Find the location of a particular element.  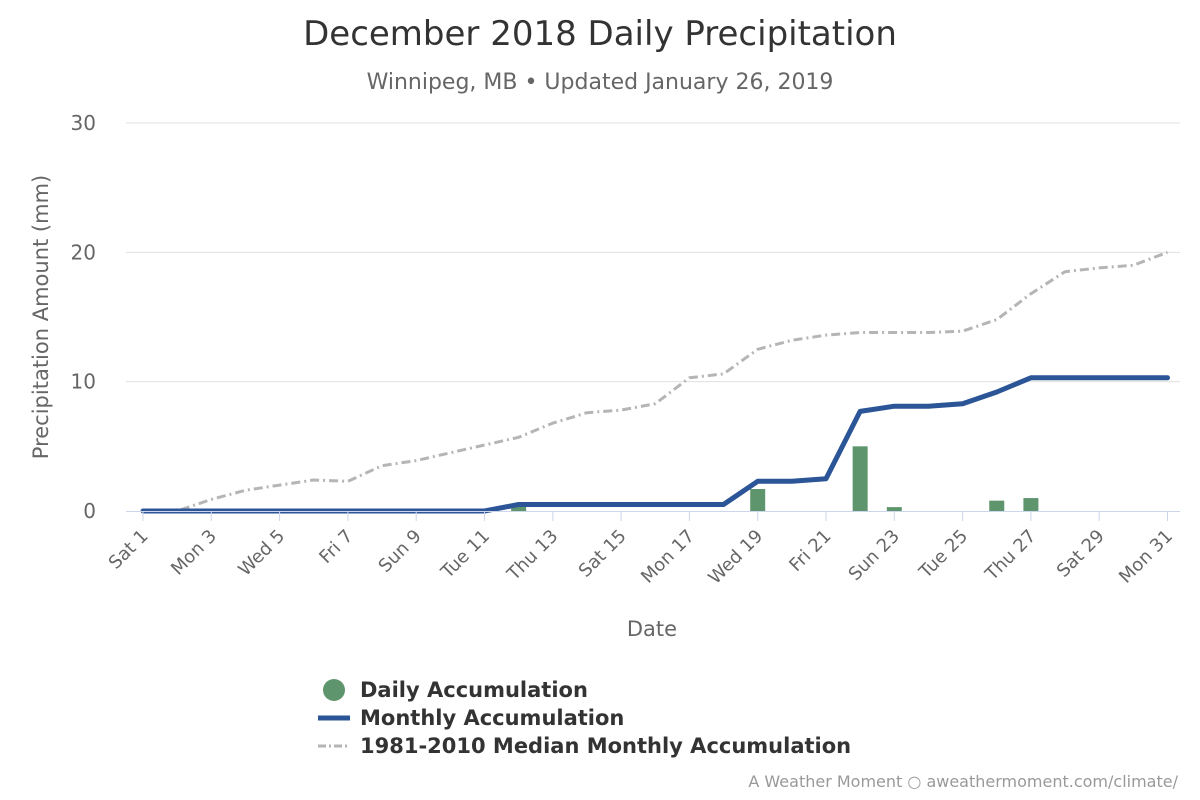

chart-subtitle: Winnipeg, MB • Updated January 26, 2019 is located at coordinates (600, 82).